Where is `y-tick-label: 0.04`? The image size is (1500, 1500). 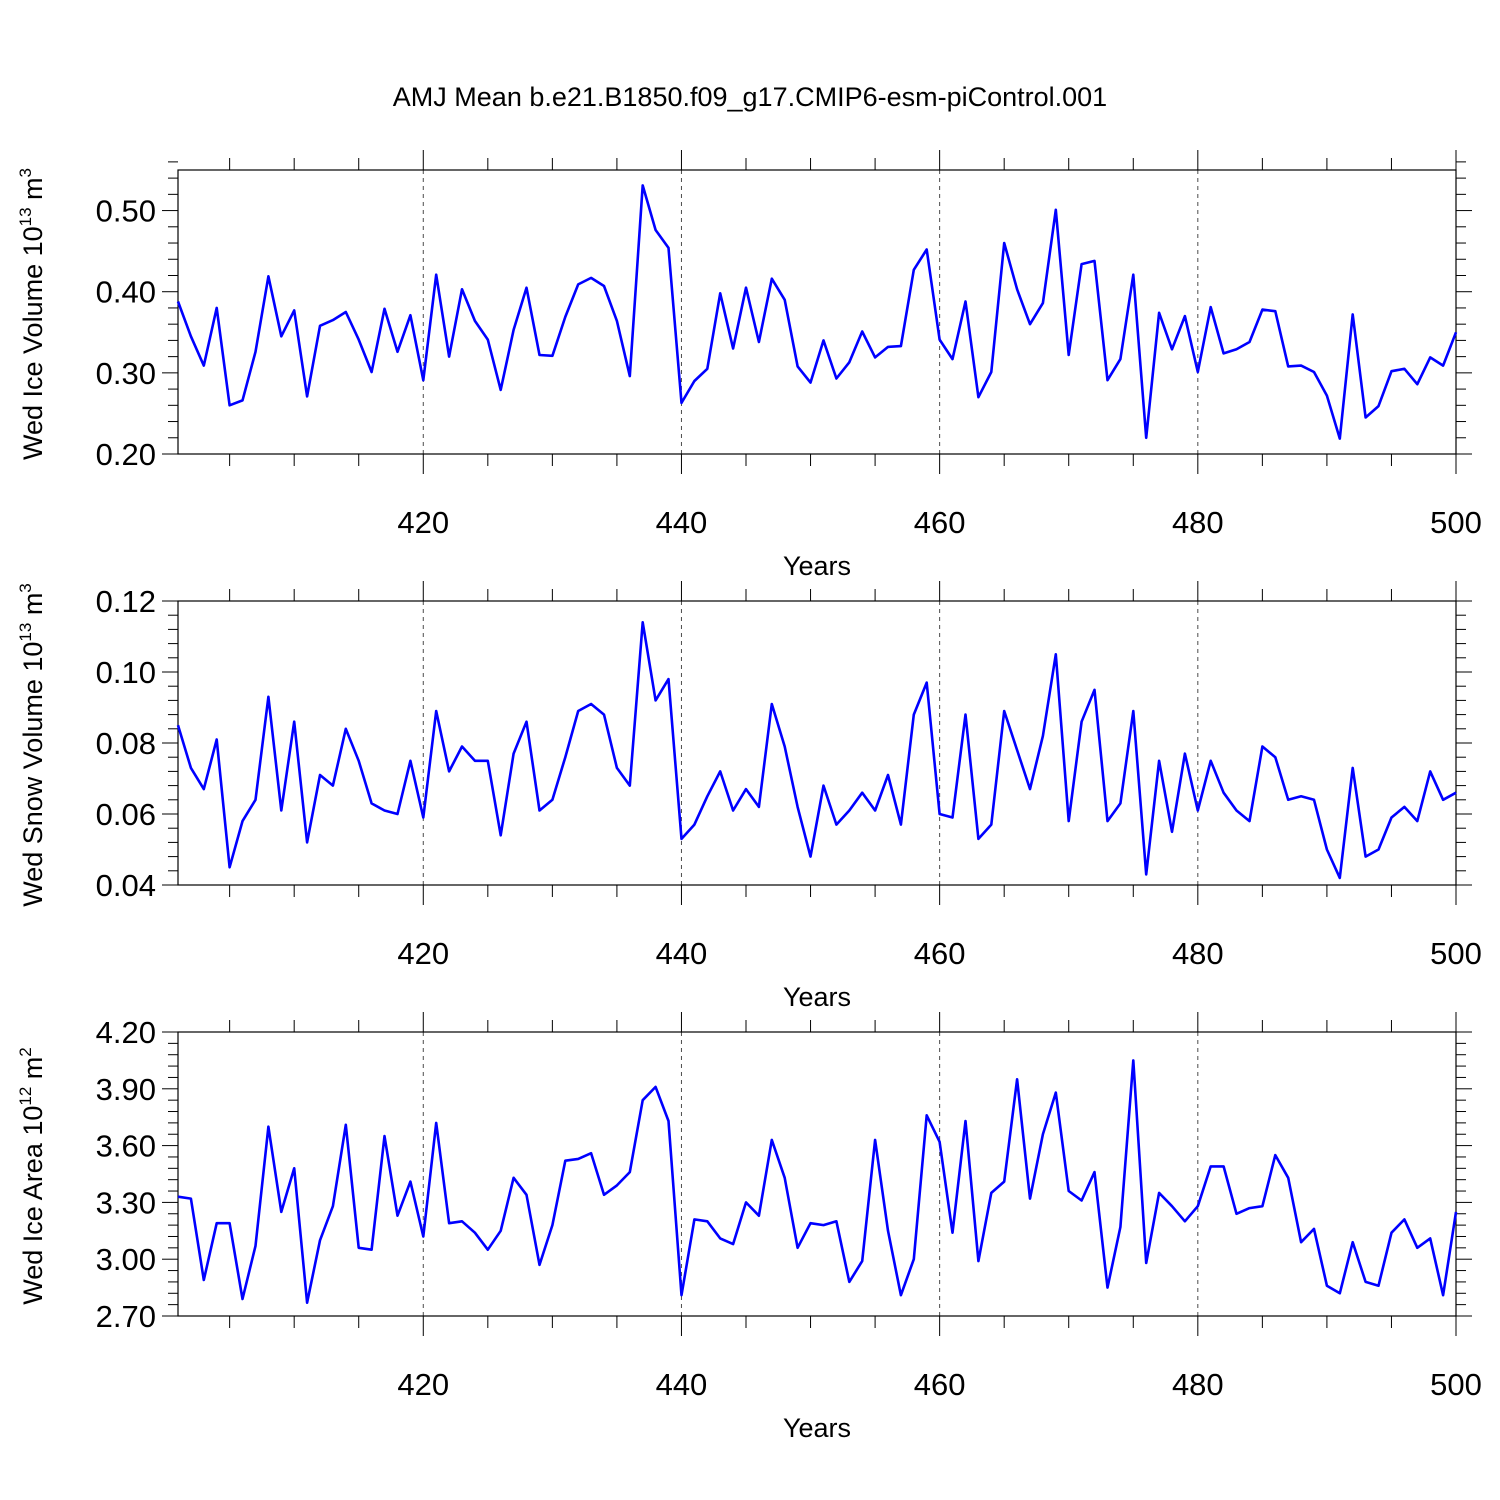 y-tick-label: 0.04 is located at coordinates (126, 885).